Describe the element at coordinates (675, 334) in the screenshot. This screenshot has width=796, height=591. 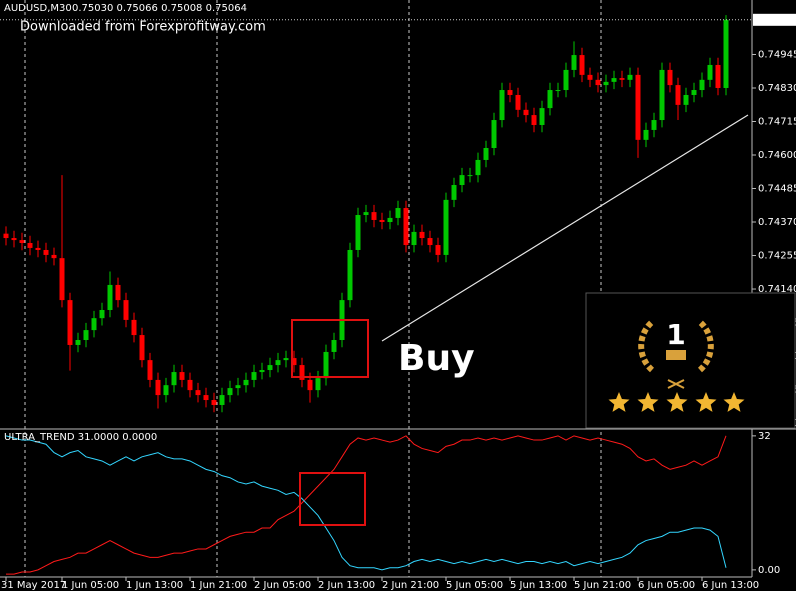
I see `badge-rank: 1` at that location.